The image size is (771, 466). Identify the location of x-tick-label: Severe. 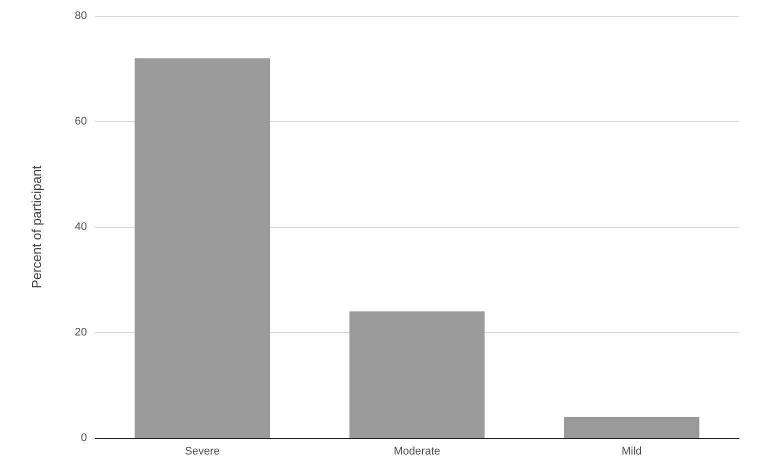
(202, 452).